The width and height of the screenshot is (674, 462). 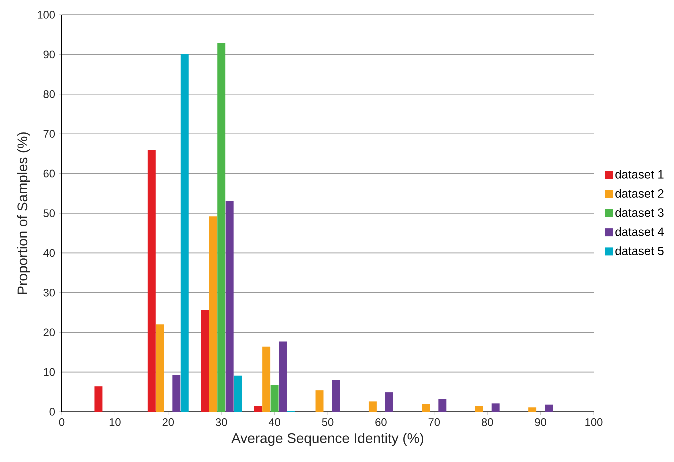 I want to click on legend-label: dataset 3, so click(x=640, y=213).